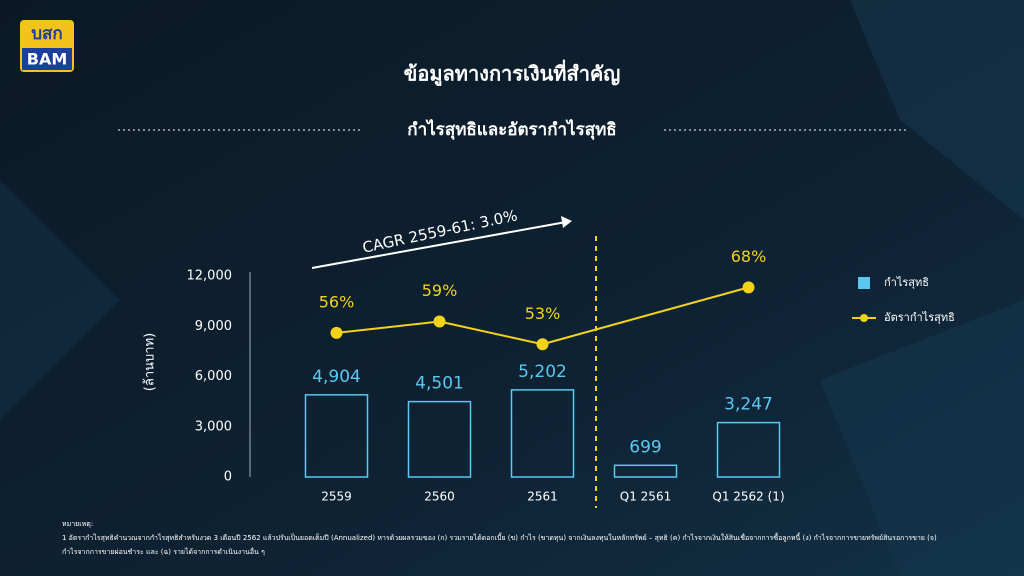  Describe the element at coordinates (213, 376) in the screenshot. I see `y-tick-label: 6,000` at that location.